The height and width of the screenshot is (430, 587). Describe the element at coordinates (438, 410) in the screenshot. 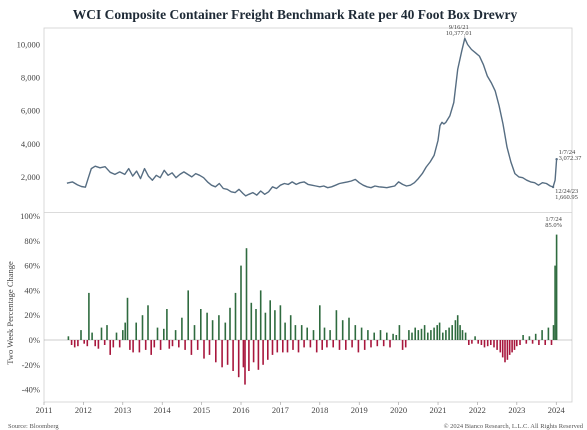

I see `x-tick-label: 2021` at that location.